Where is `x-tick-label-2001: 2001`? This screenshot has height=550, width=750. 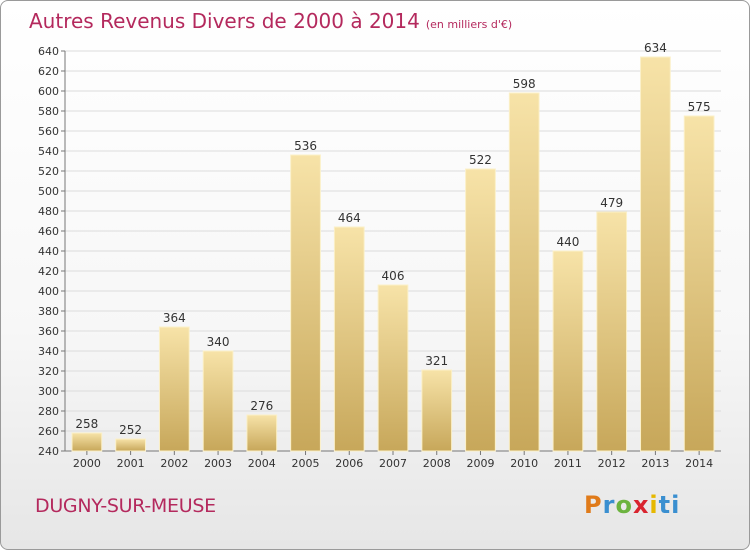 x-tick-label-2001: 2001 is located at coordinates (131, 463).